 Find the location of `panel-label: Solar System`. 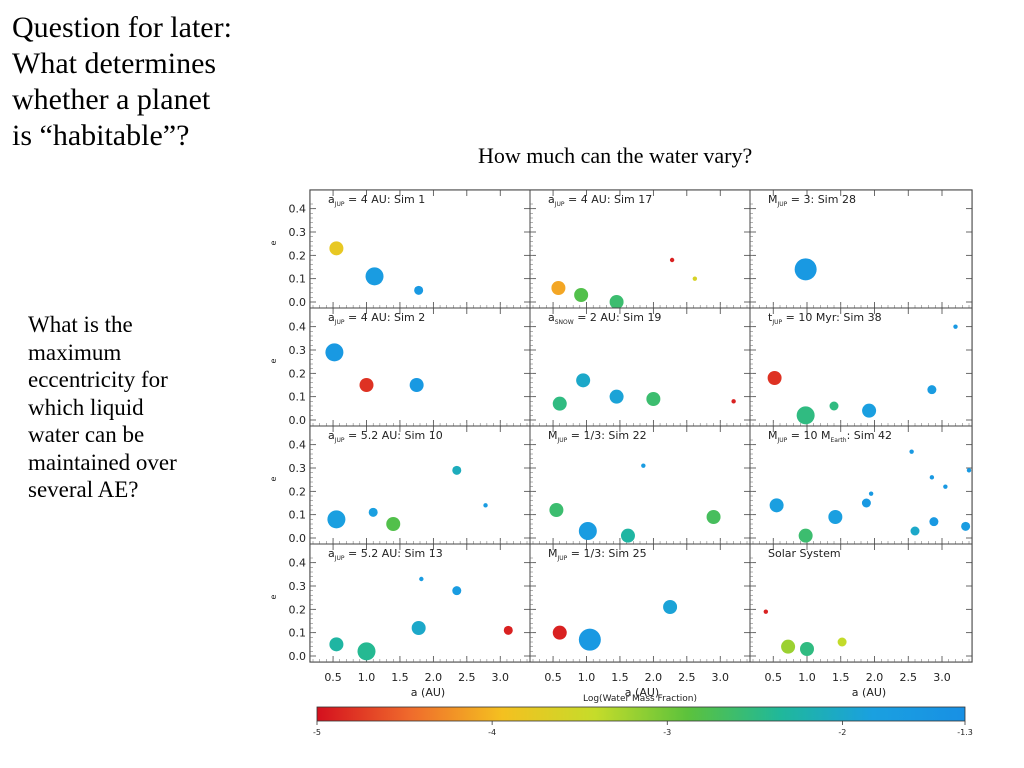

panel-label: Solar System is located at coordinates (804, 553).